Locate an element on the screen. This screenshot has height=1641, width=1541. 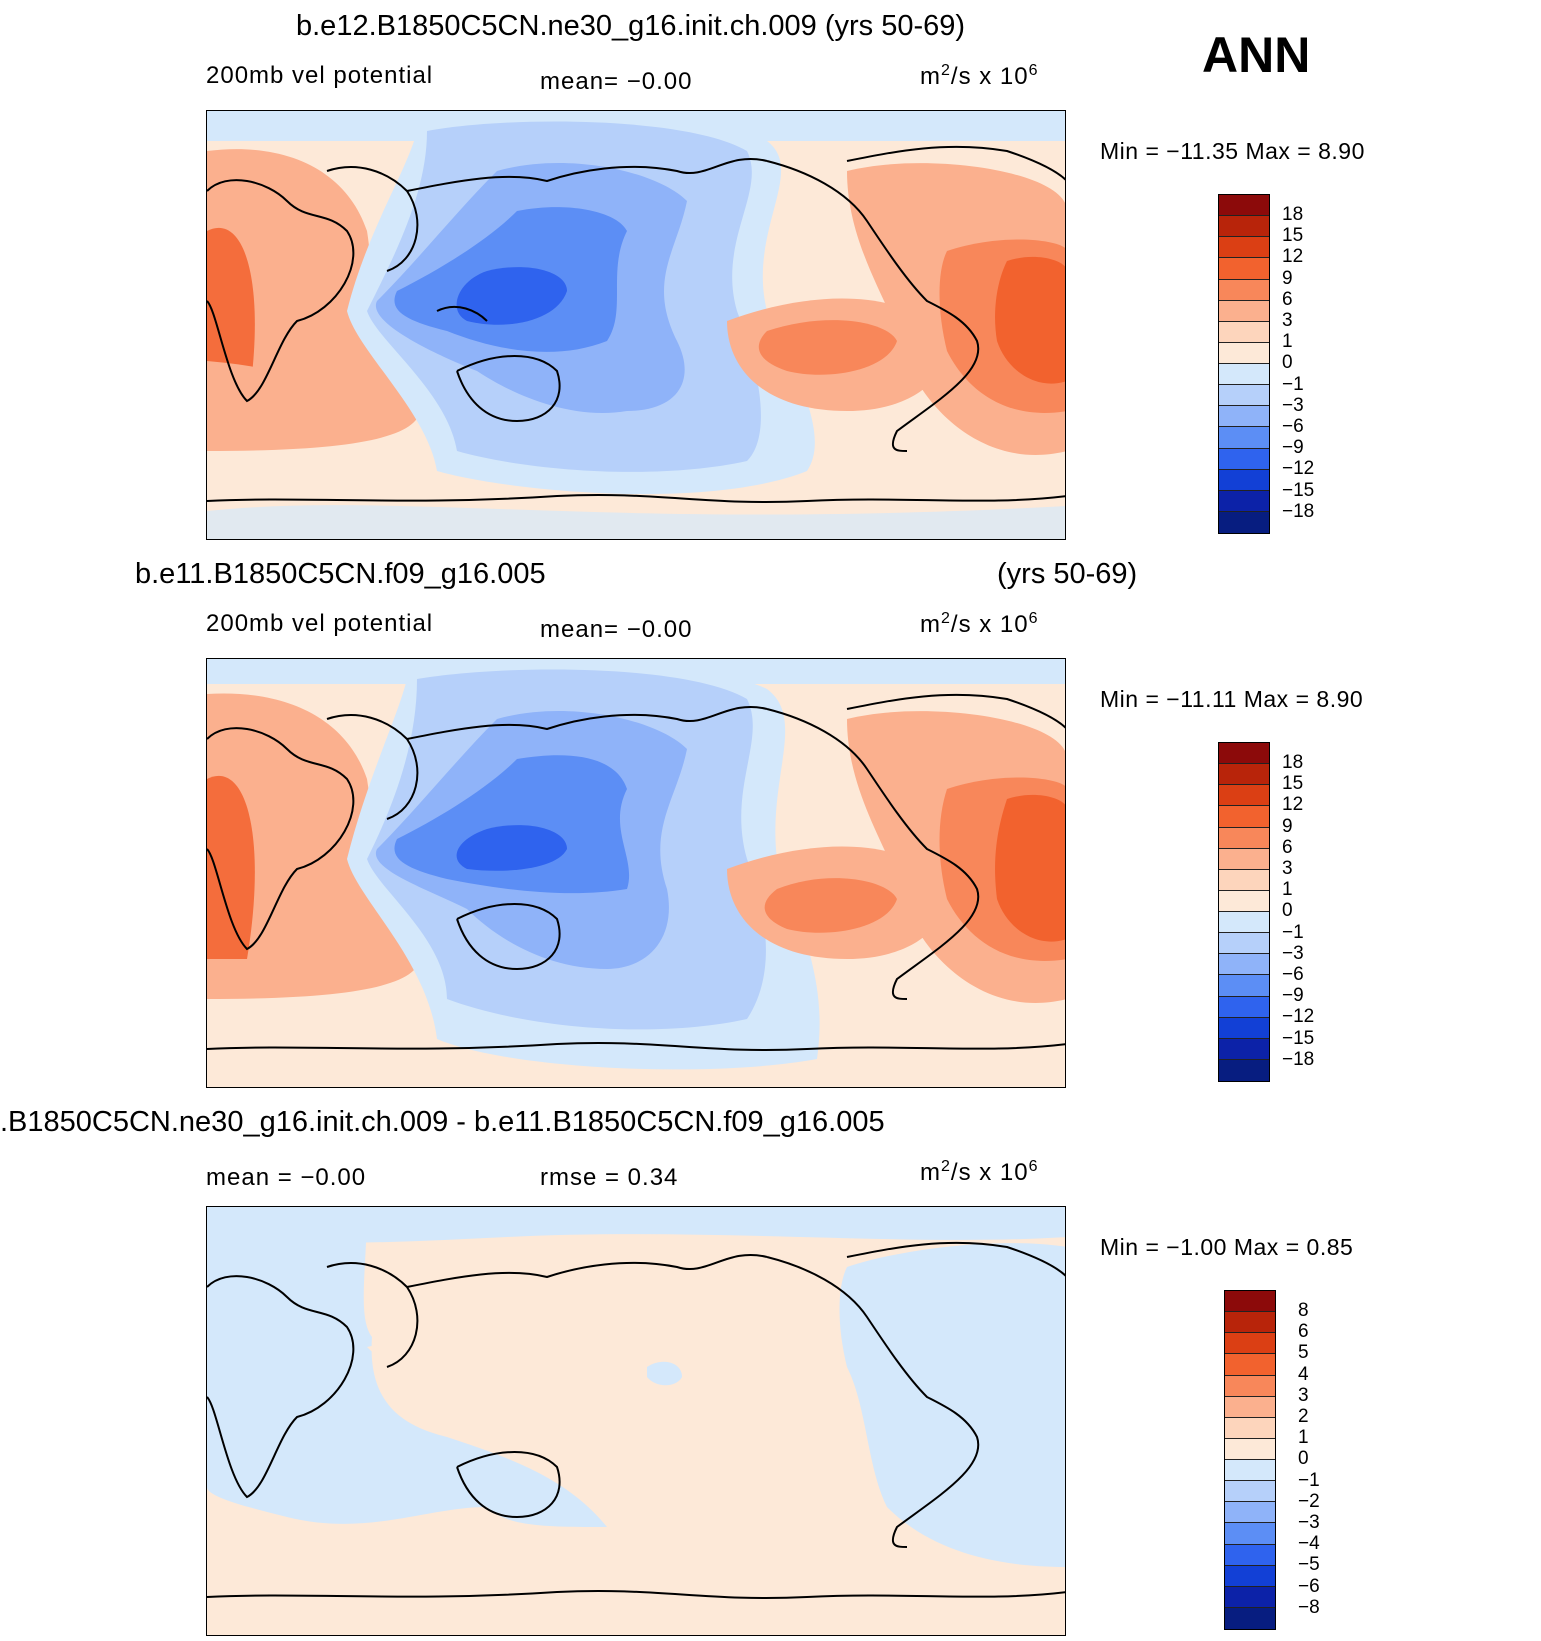
colorbar-tick-label: −15 is located at coordinates (1298, 490).